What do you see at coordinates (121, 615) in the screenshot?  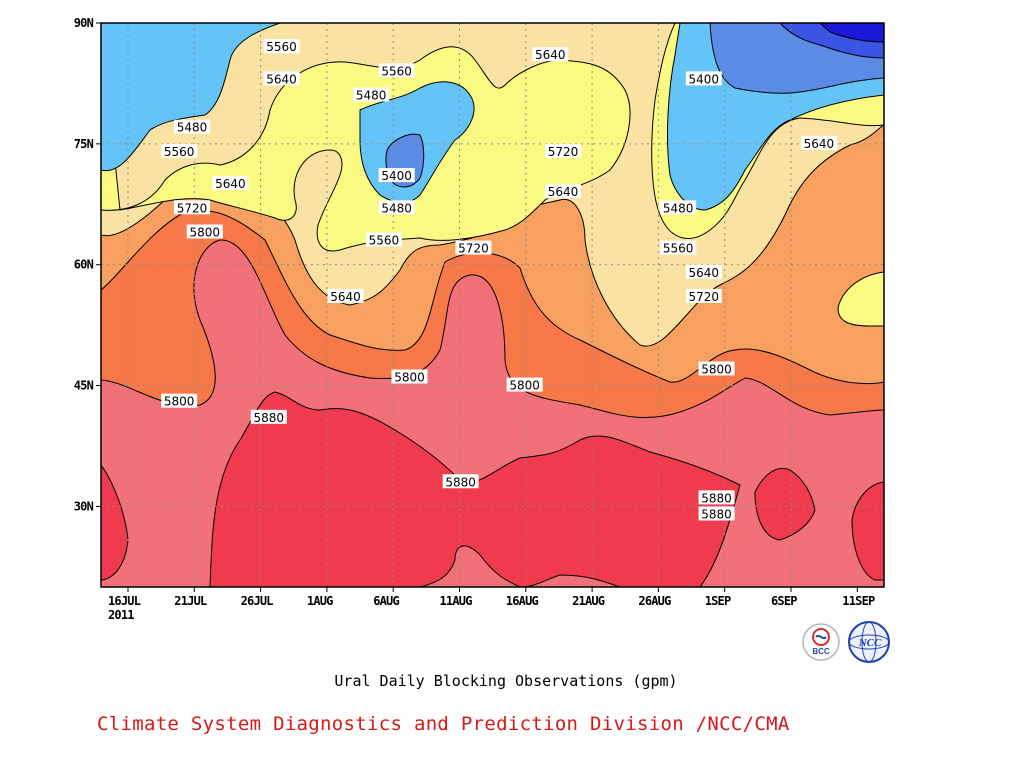 I see `x-year-label: 2011` at bounding box center [121, 615].